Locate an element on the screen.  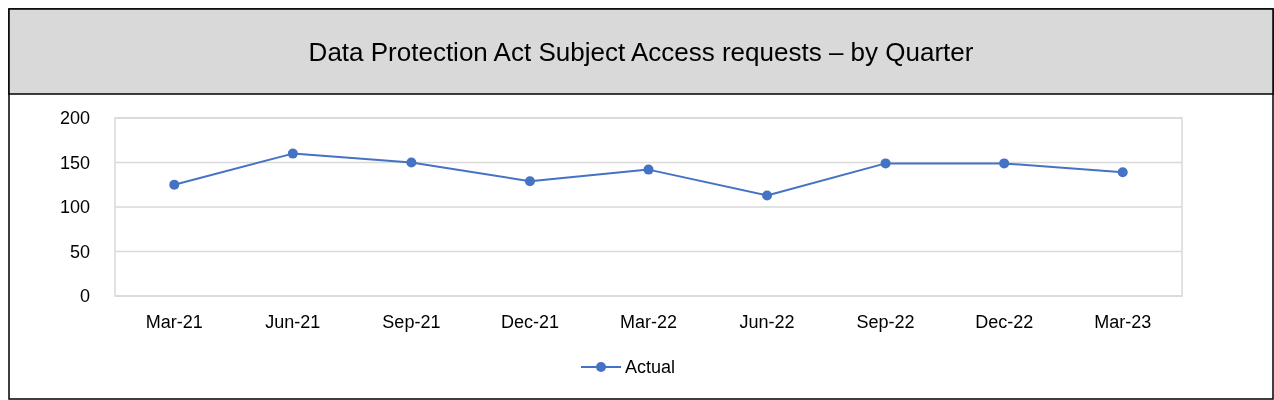
x-tick-label: Sep-22 is located at coordinates (885, 322).